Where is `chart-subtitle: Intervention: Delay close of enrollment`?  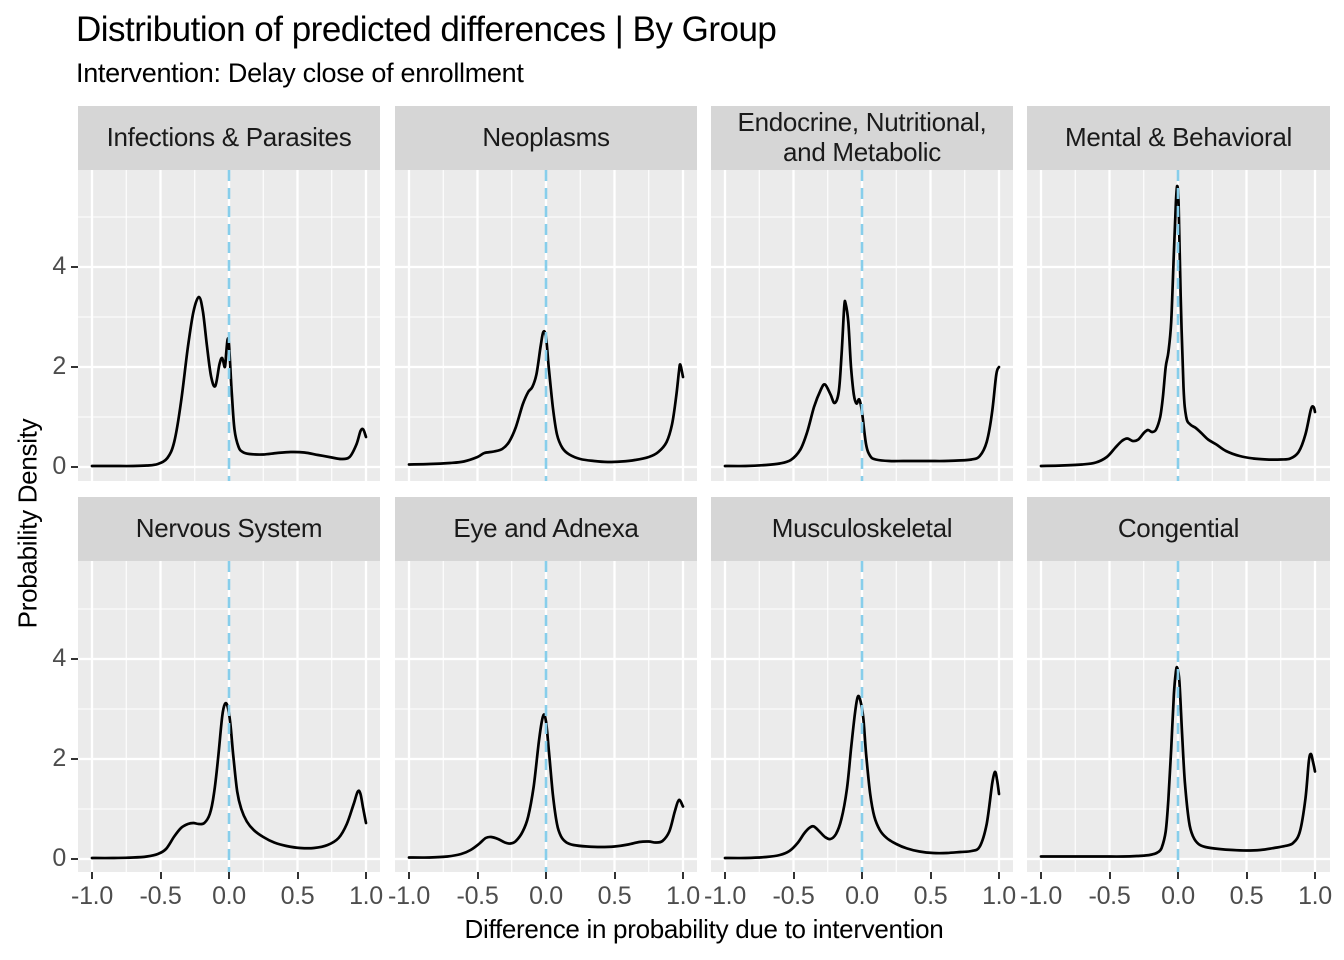 chart-subtitle: Intervention: Delay close of enrollment is located at coordinates (300, 73).